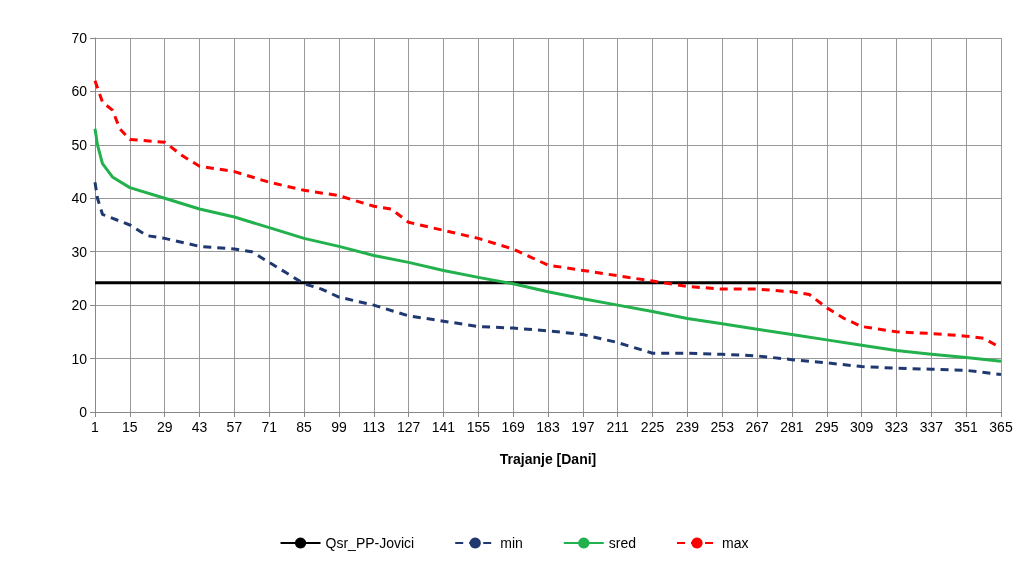 The image size is (1028, 567). I want to click on x-tick-label: 15, so click(130, 427).